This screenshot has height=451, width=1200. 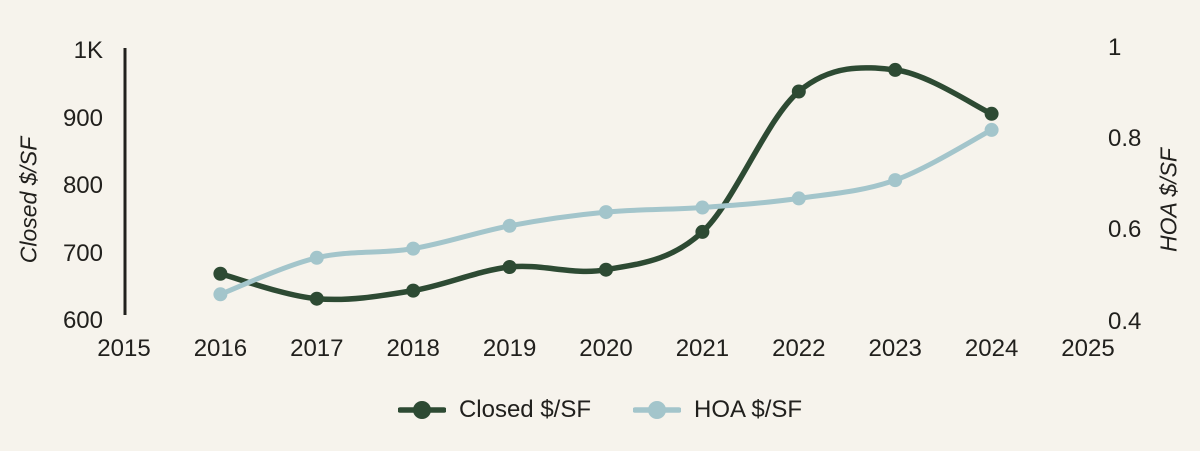 I want to click on x-axis-tick-2019: 2019, so click(x=509, y=348).